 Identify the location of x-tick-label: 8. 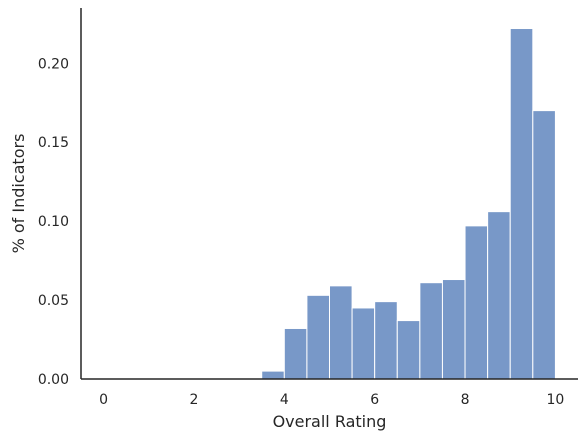
(465, 400).